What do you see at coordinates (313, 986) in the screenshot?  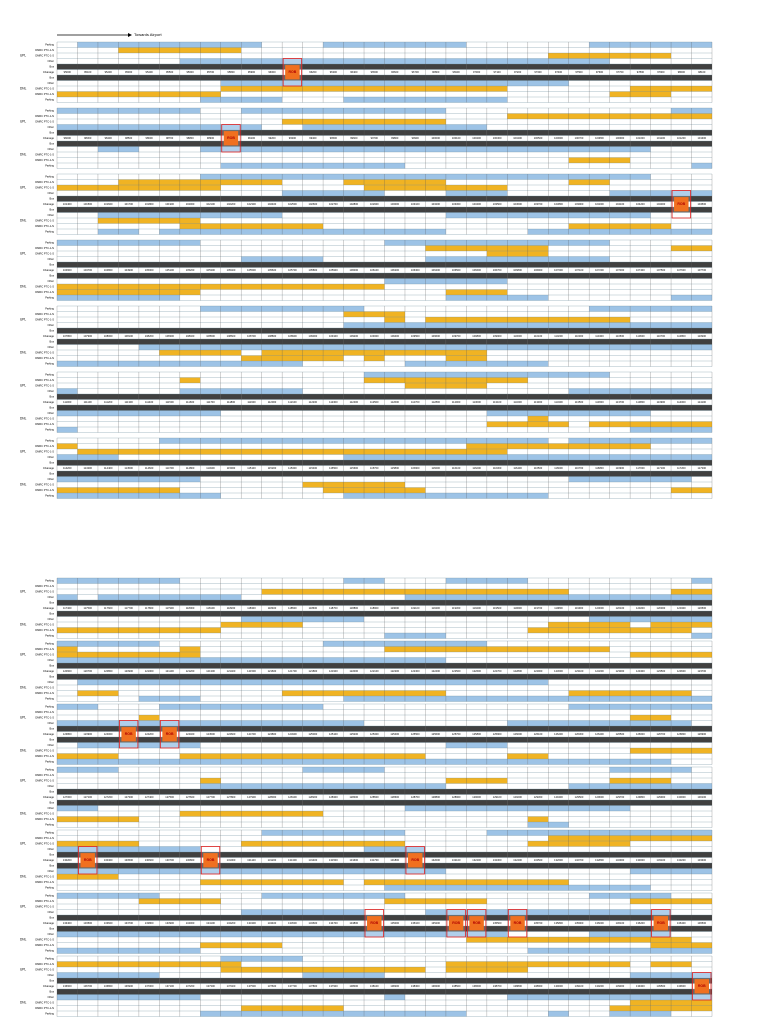 I see `chainage: 137800` at bounding box center [313, 986].